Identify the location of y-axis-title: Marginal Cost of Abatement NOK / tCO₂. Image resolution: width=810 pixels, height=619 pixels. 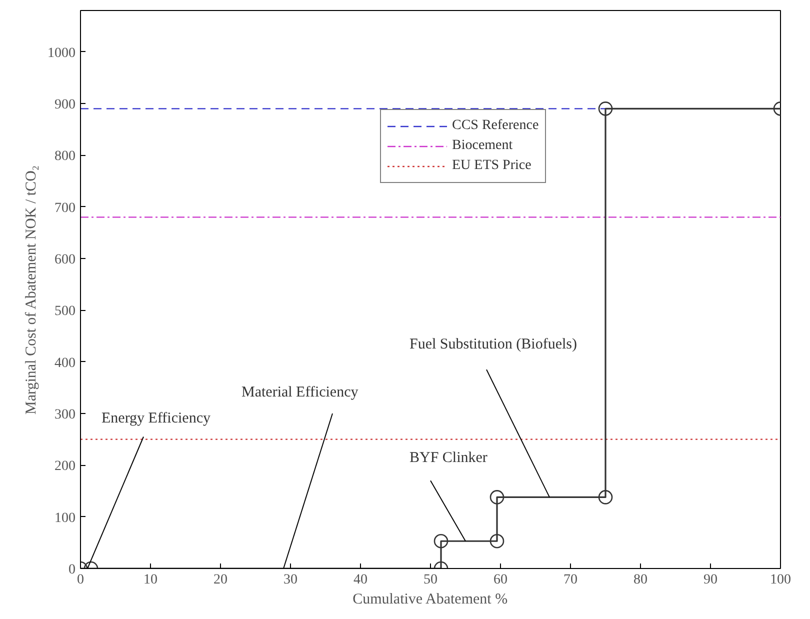
(32, 289).